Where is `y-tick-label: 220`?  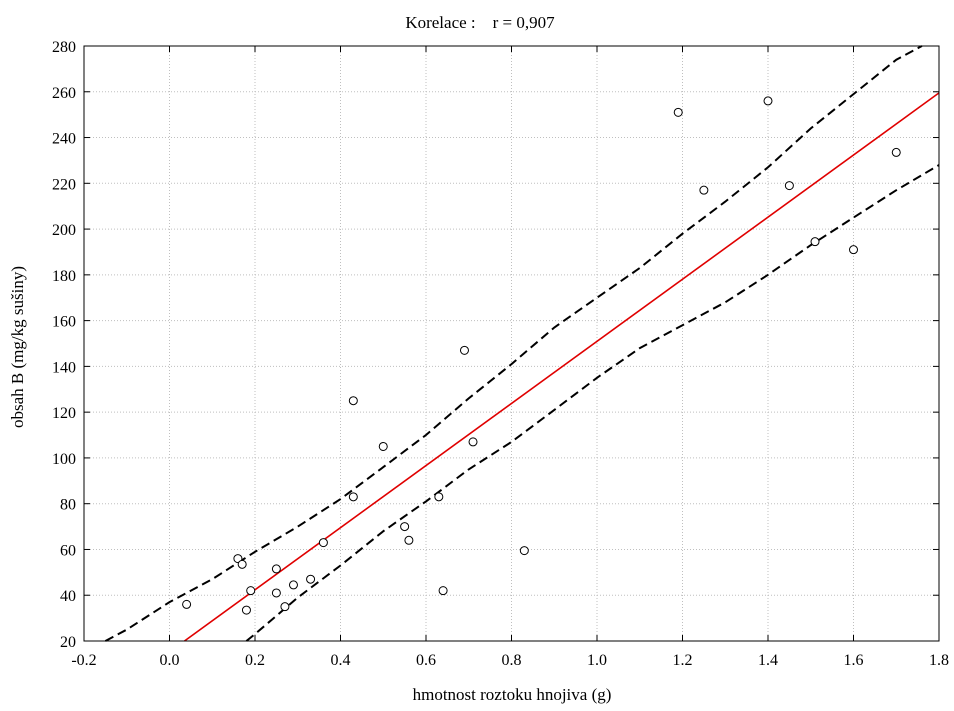 y-tick-label: 220 is located at coordinates (64, 184).